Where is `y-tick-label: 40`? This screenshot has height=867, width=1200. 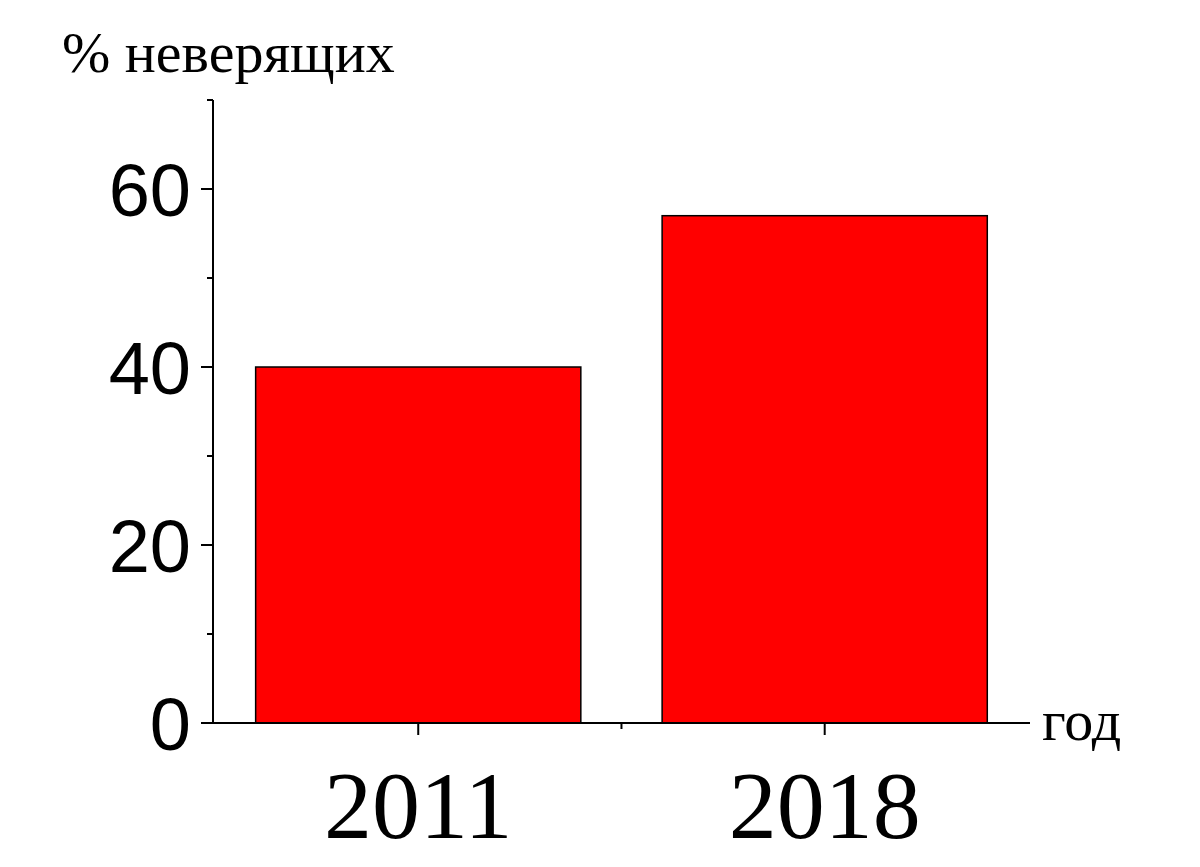
y-tick-label: 40 is located at coordinates (149, 368).